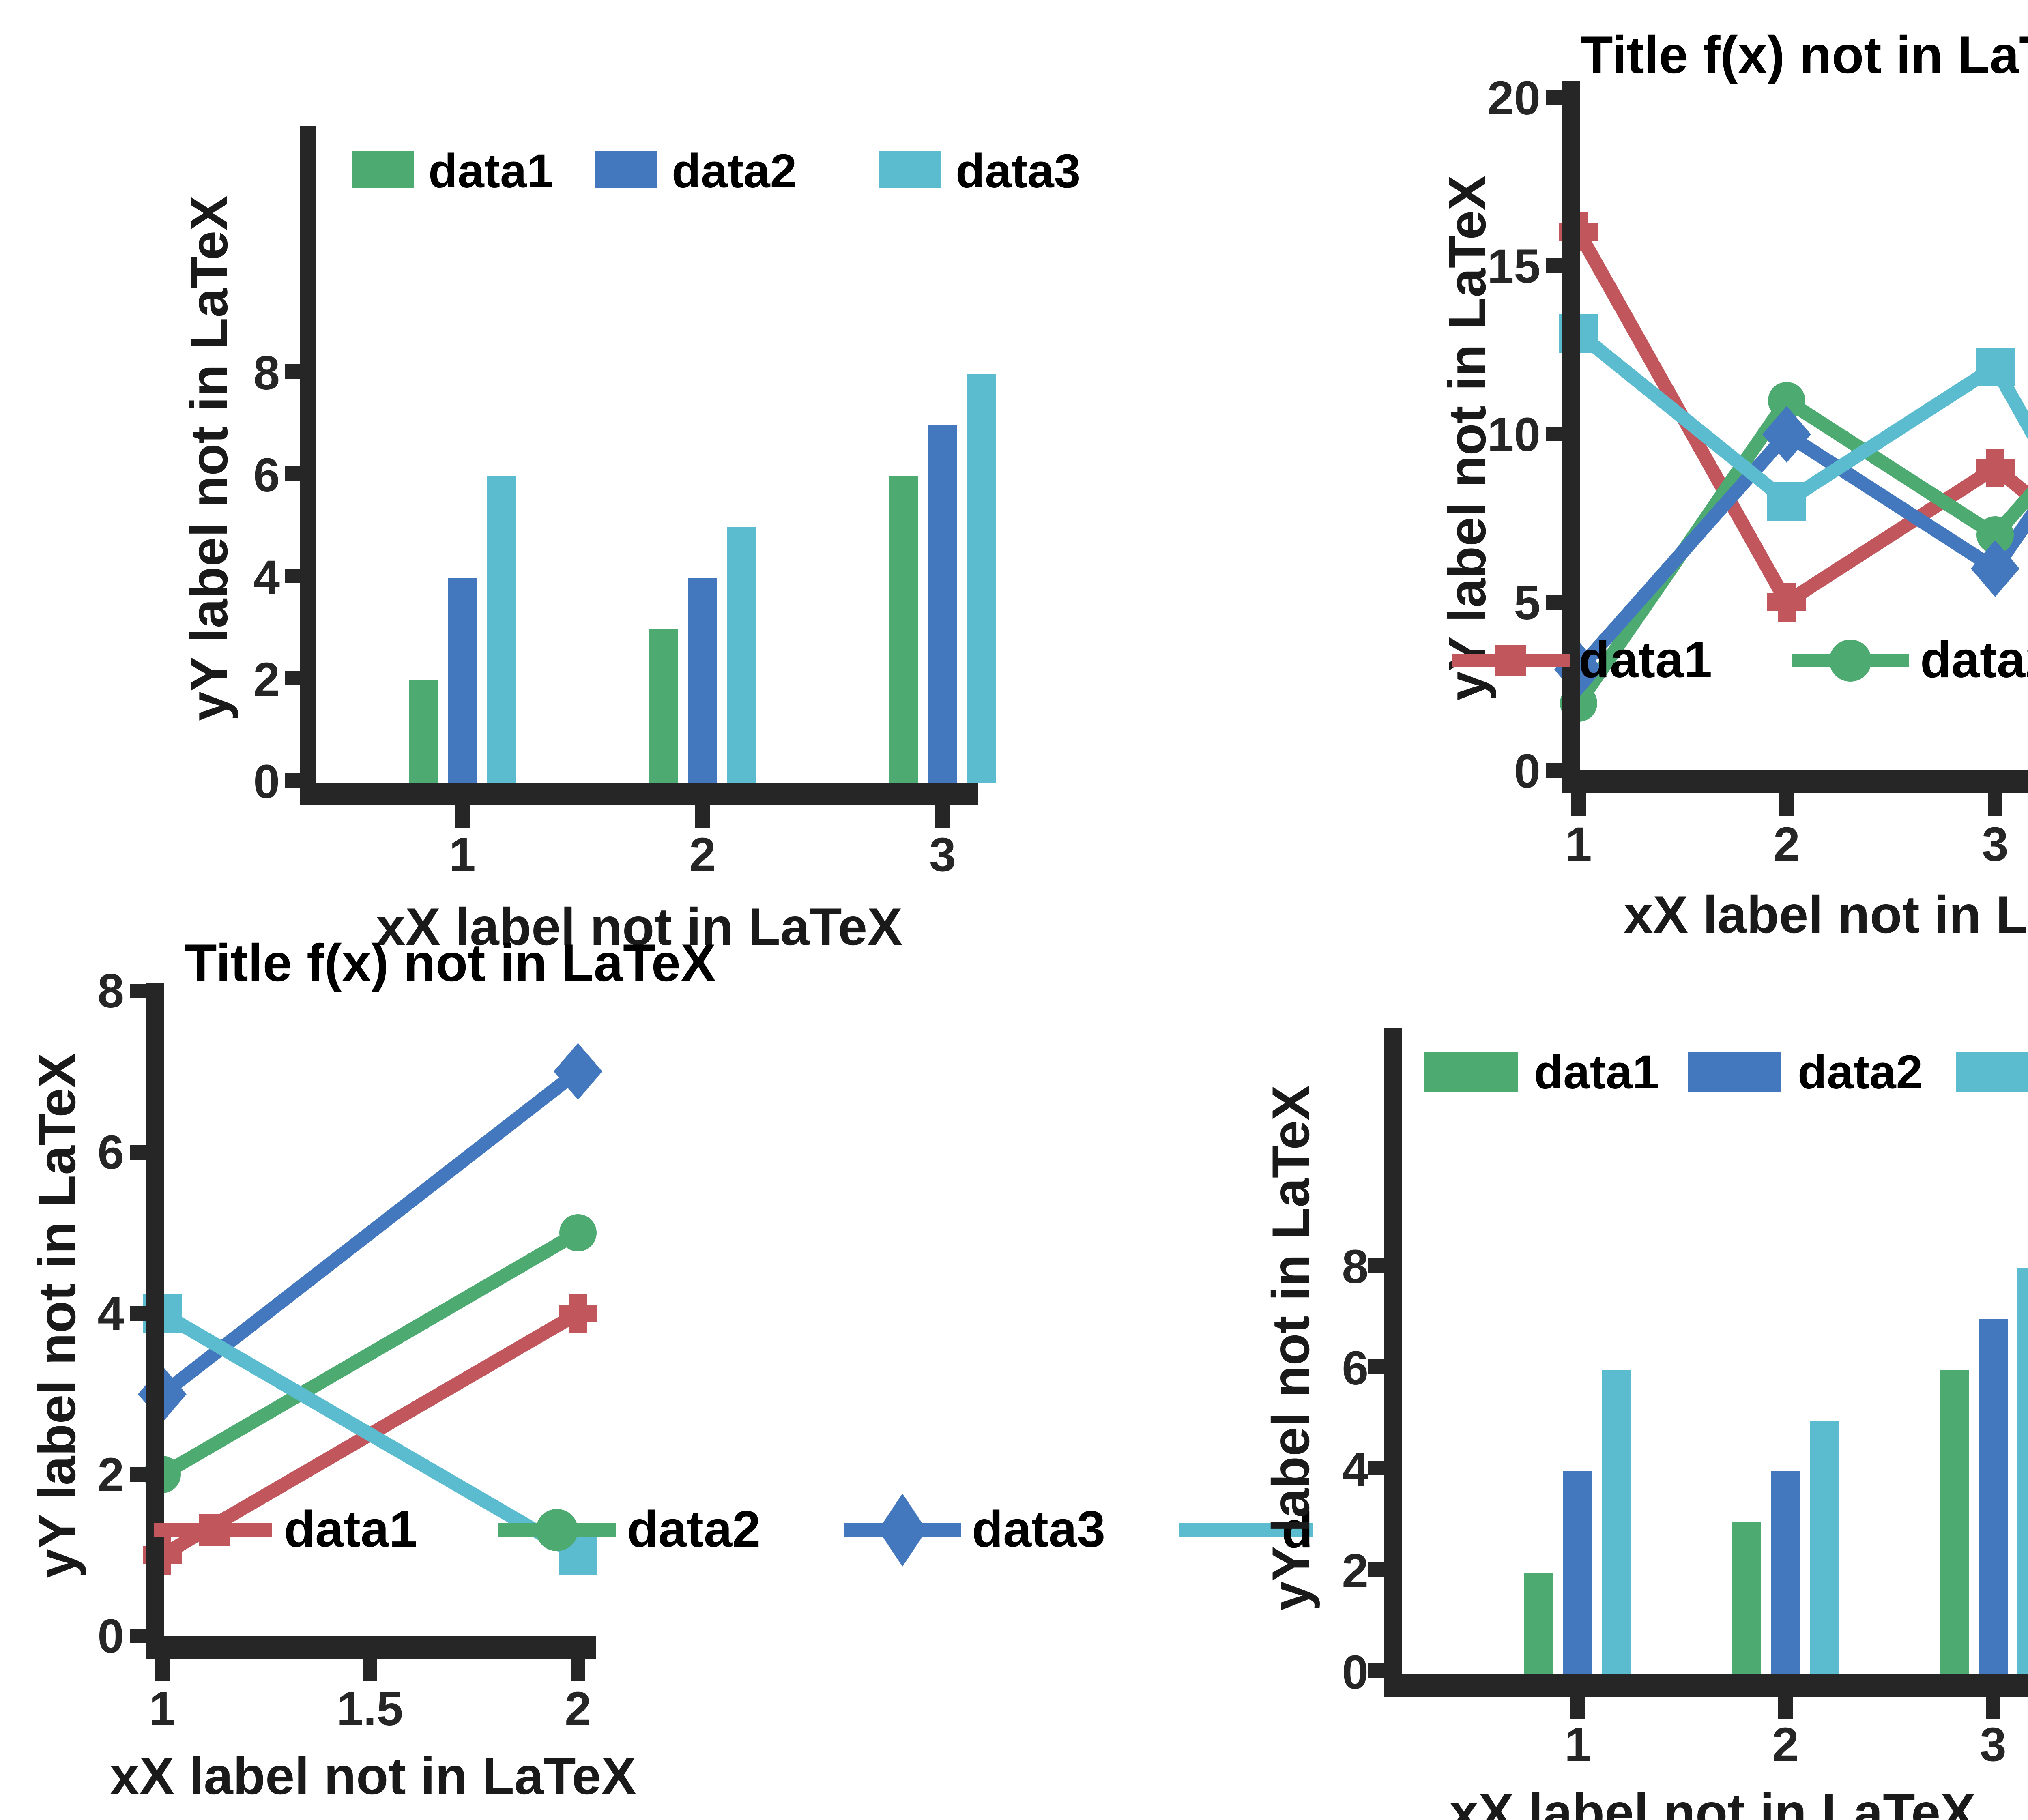 This screenshot has width=2028, height=1820. What do you see at coordinates (1726, 1072) in the screenshot?
I see `legend-bottom-right: data1 data2 data3` at bounding box center [1726, 1072].